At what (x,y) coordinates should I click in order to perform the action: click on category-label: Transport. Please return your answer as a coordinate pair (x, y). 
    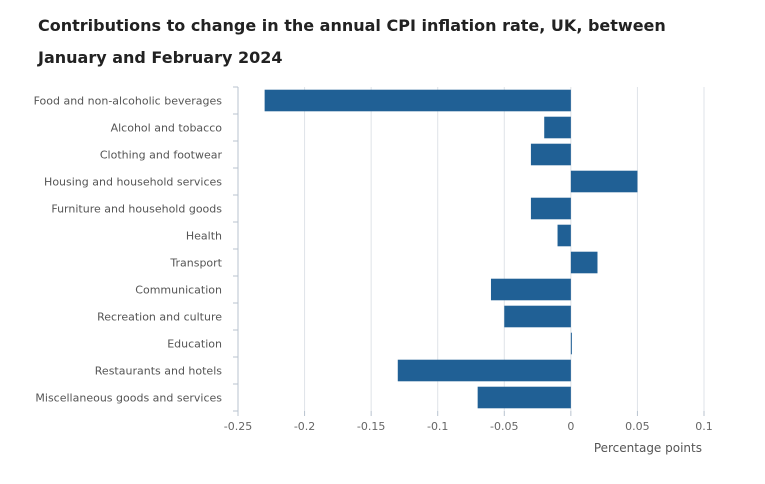
    Looking at the image, I should click on (195, 263).